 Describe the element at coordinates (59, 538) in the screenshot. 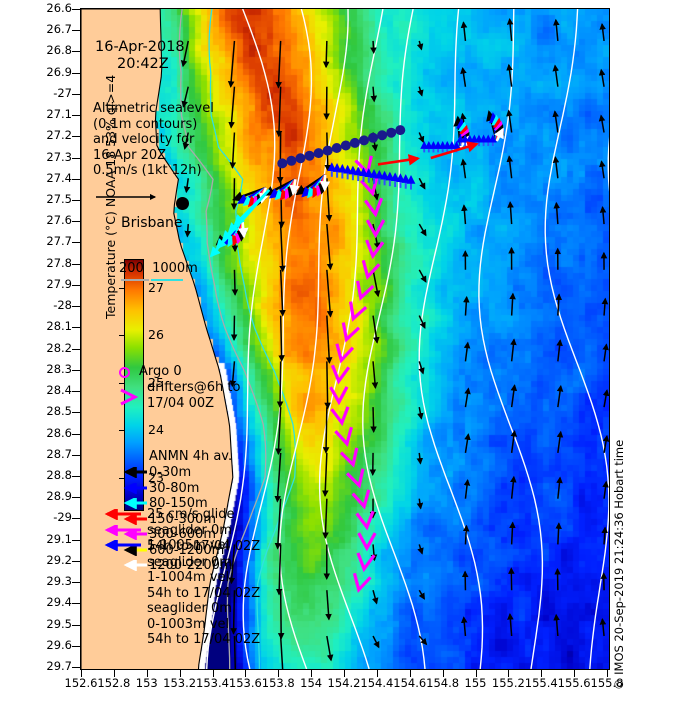

I see `y-tick-label: 29.1` at that location.